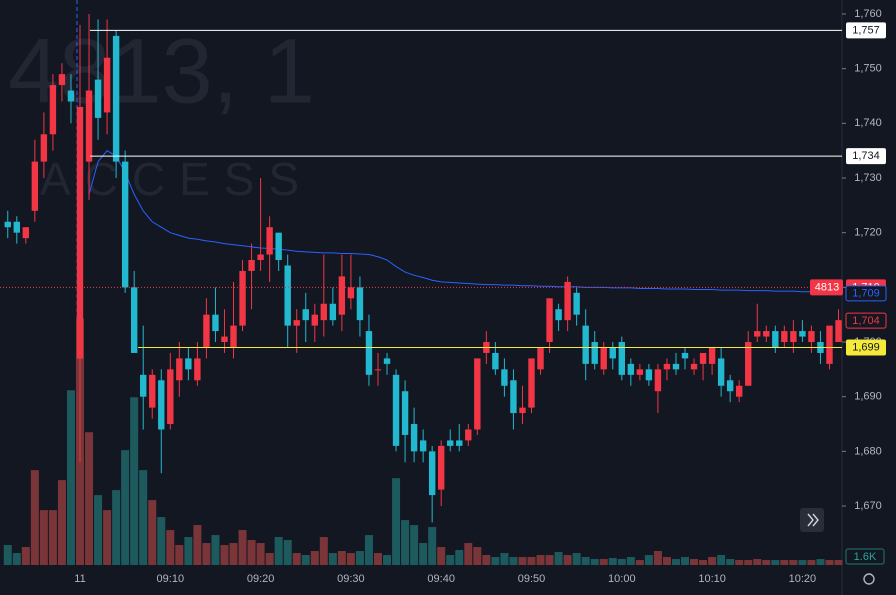 The width and height of the screenshot is (896, 595). Describe the element at coordinates (866, 293) in the screenshot. I see `price-tag-bg` at that location.